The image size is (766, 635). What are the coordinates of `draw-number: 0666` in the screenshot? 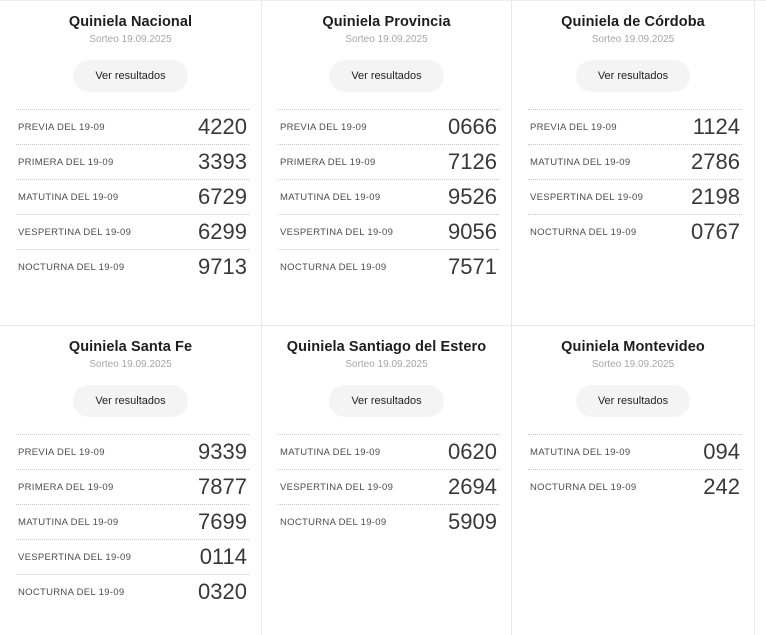 It's located at (472, 126).